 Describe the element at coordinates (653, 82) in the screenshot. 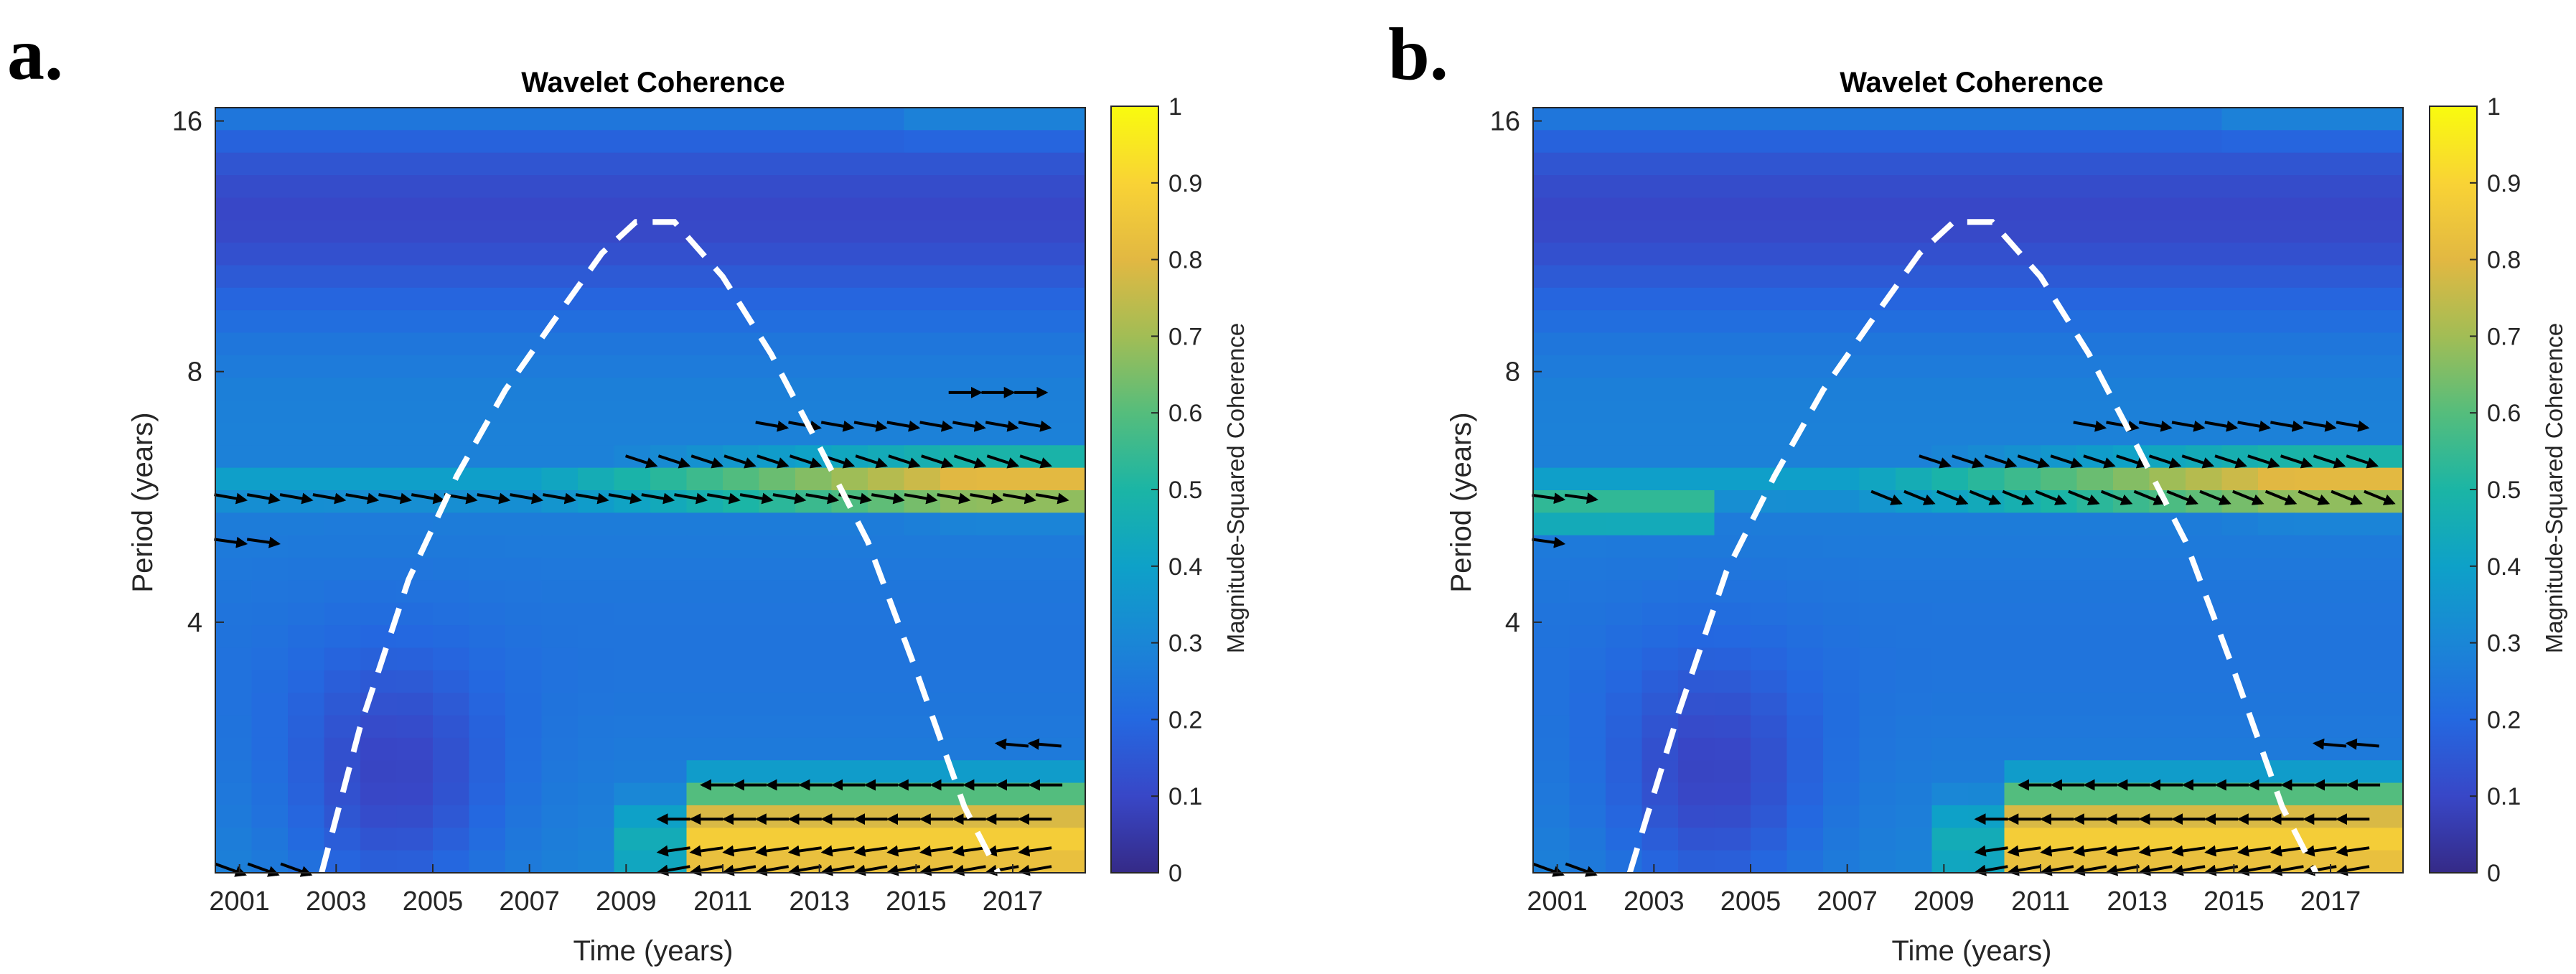

I see `panel-a-title: Wavelet Coherence` at that location.